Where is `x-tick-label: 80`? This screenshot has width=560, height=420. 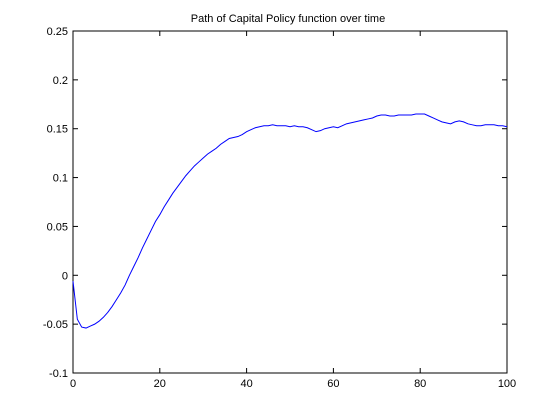 x-tick-label: 80 is located at coordinates (420, 384).